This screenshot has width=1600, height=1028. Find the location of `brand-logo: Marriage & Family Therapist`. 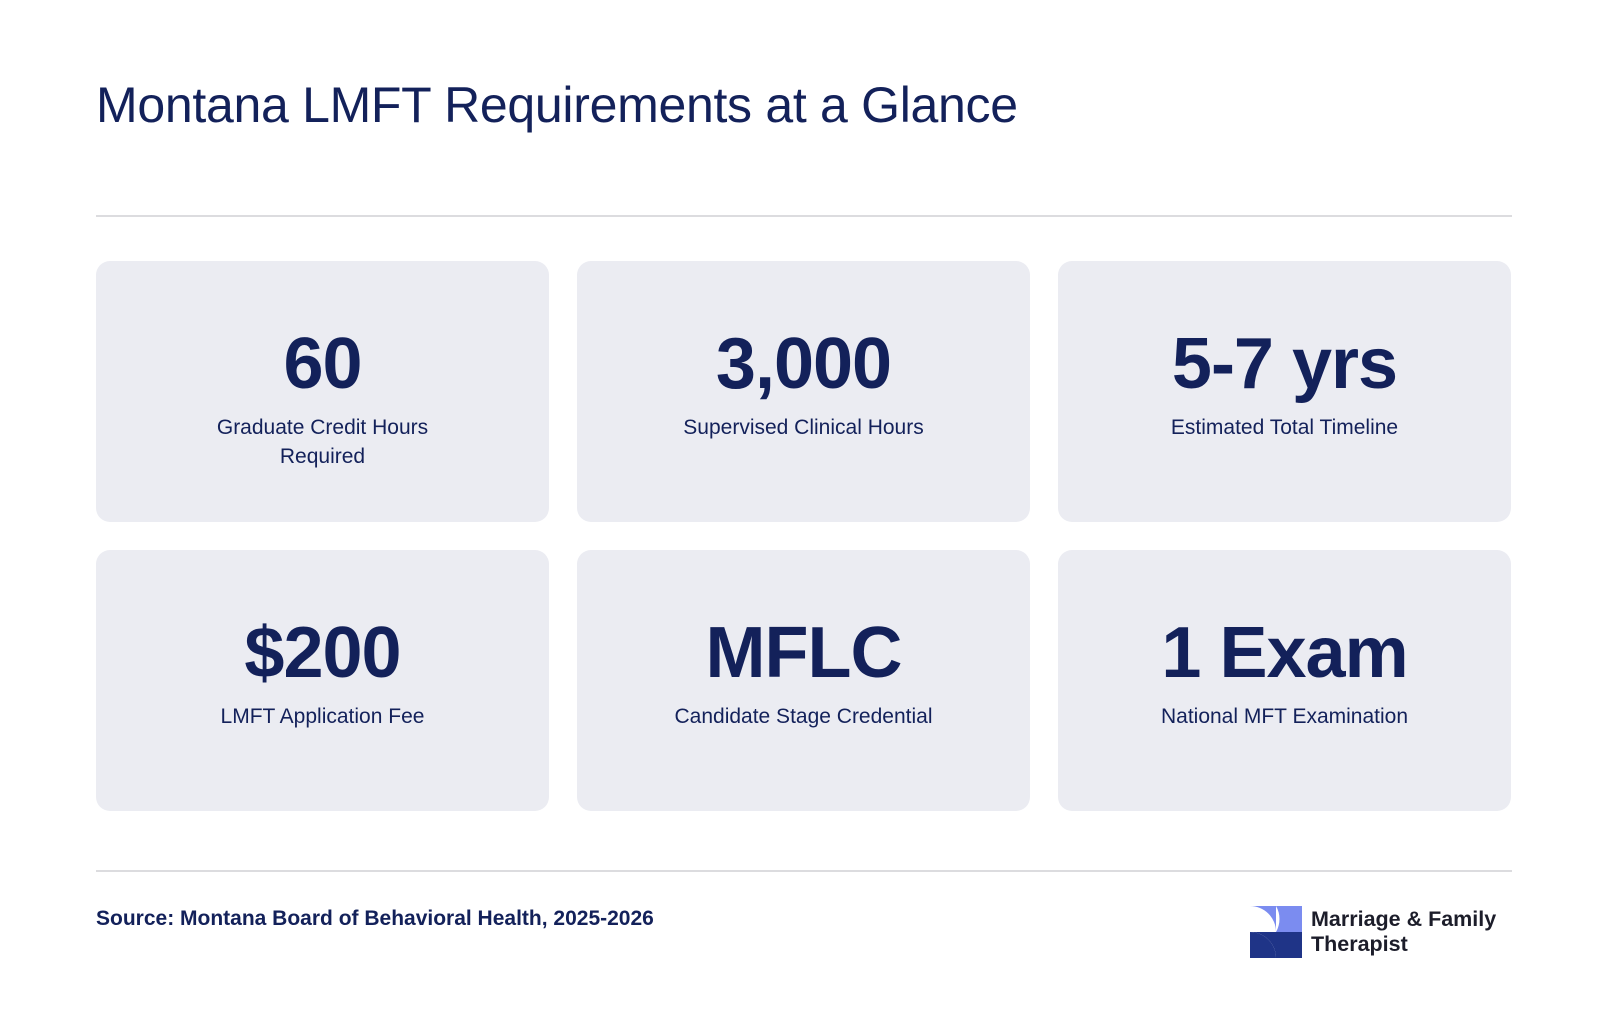

brand-logo: Marriage & Family Therapist is located at coordinates (1373, 932).